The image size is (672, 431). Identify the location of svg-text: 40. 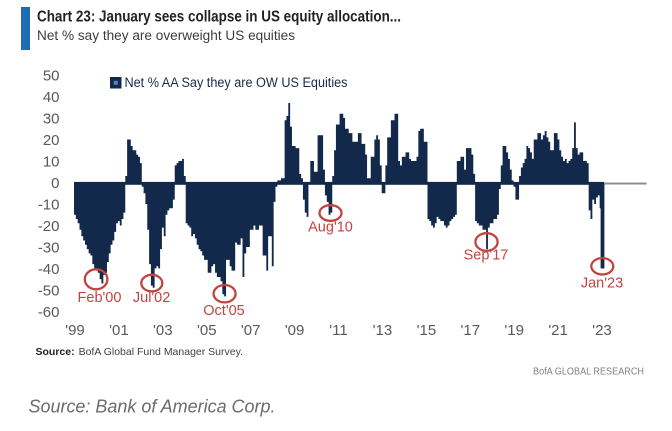
(51, 97).